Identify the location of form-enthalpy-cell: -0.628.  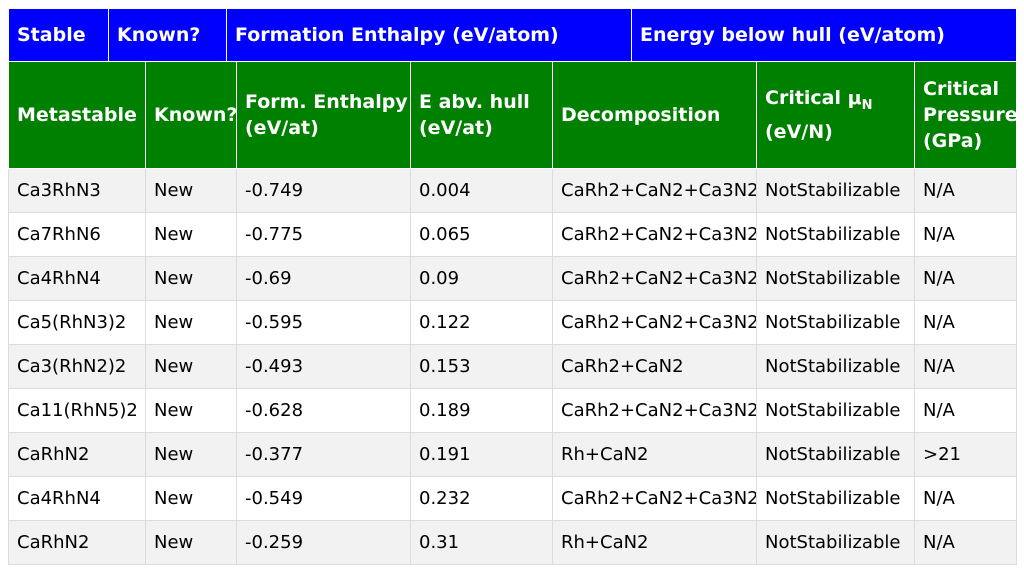
(323, 410).